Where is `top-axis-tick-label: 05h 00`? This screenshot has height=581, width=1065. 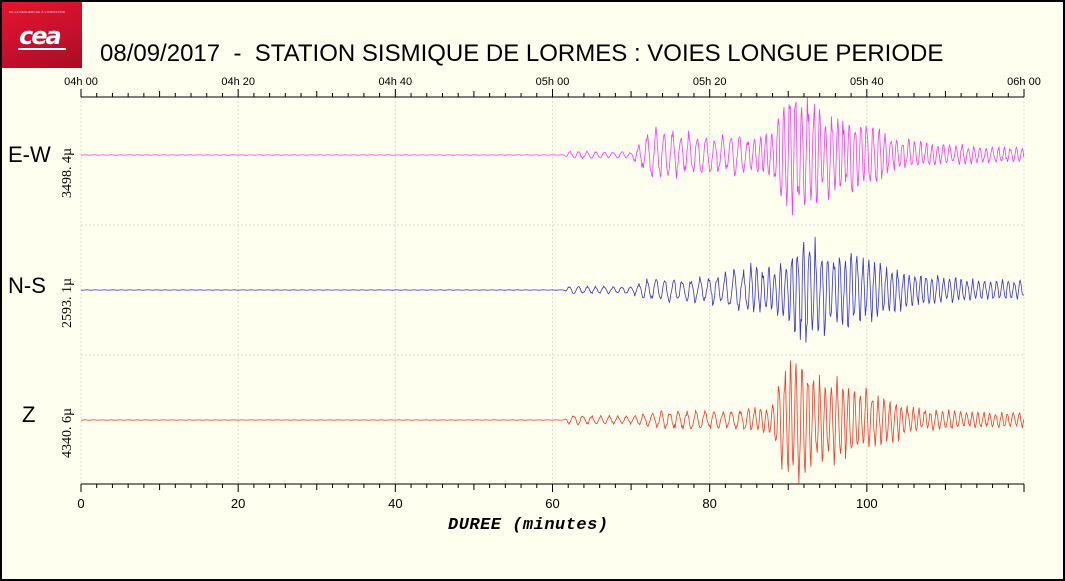
top-axis-tick-label: 05h 00 is located at coordinates (553, 82).